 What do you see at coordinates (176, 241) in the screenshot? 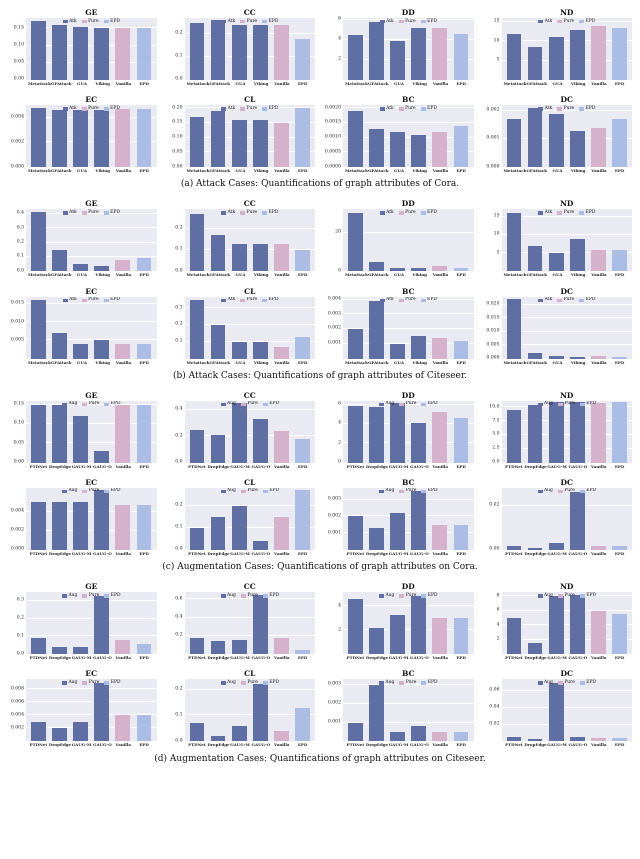
I see `y-axis: 0.0 0.1 0.2` at bounding box center [176, 241].